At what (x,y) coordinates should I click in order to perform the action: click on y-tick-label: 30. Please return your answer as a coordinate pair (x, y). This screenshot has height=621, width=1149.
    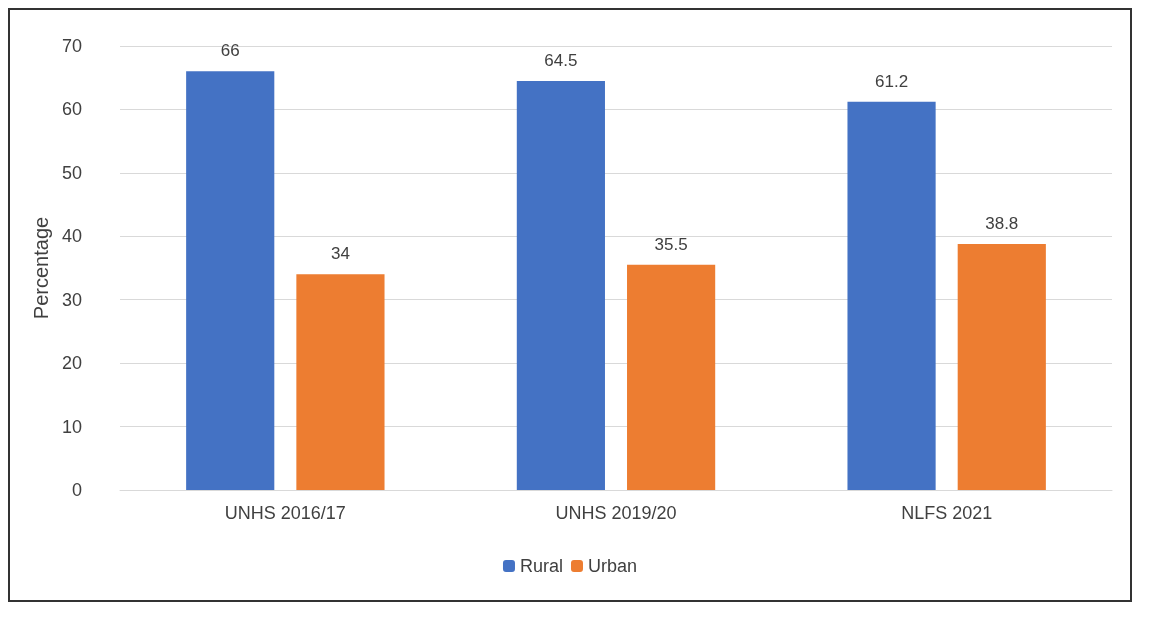
    Looking at the image, I should click on (71, 299).